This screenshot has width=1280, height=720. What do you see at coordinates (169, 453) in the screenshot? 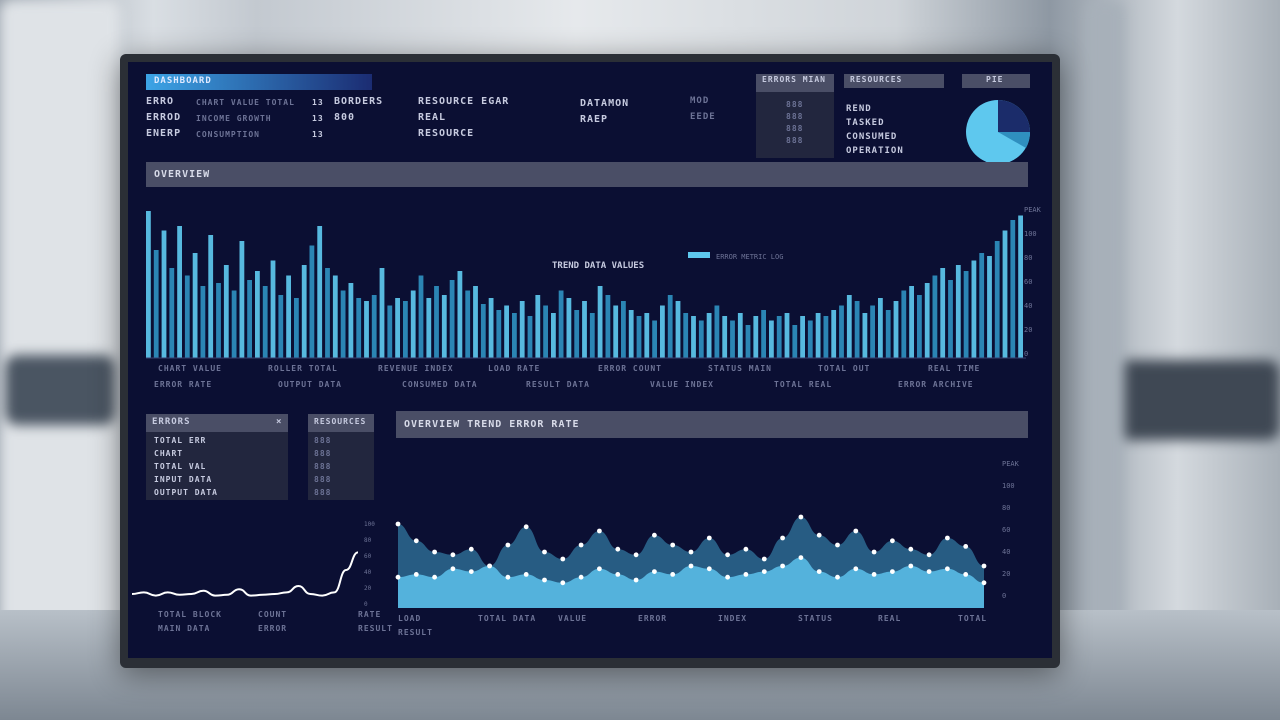
I see `errors-item: CHART` at bounding box center [169, 453].